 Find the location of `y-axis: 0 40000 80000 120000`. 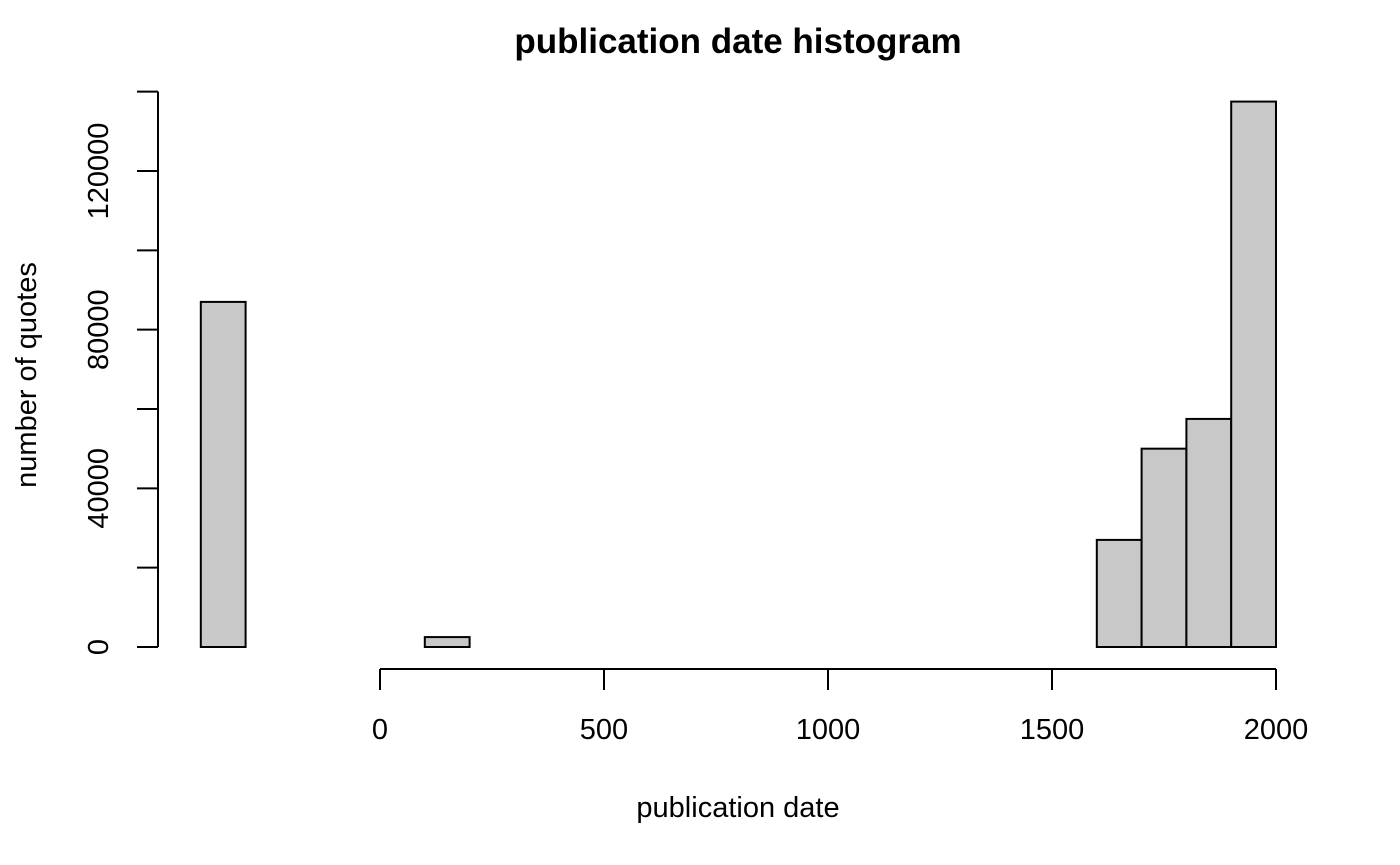

y-axis: 0 40000 80000 120000 is located at coordinates (121, 372).